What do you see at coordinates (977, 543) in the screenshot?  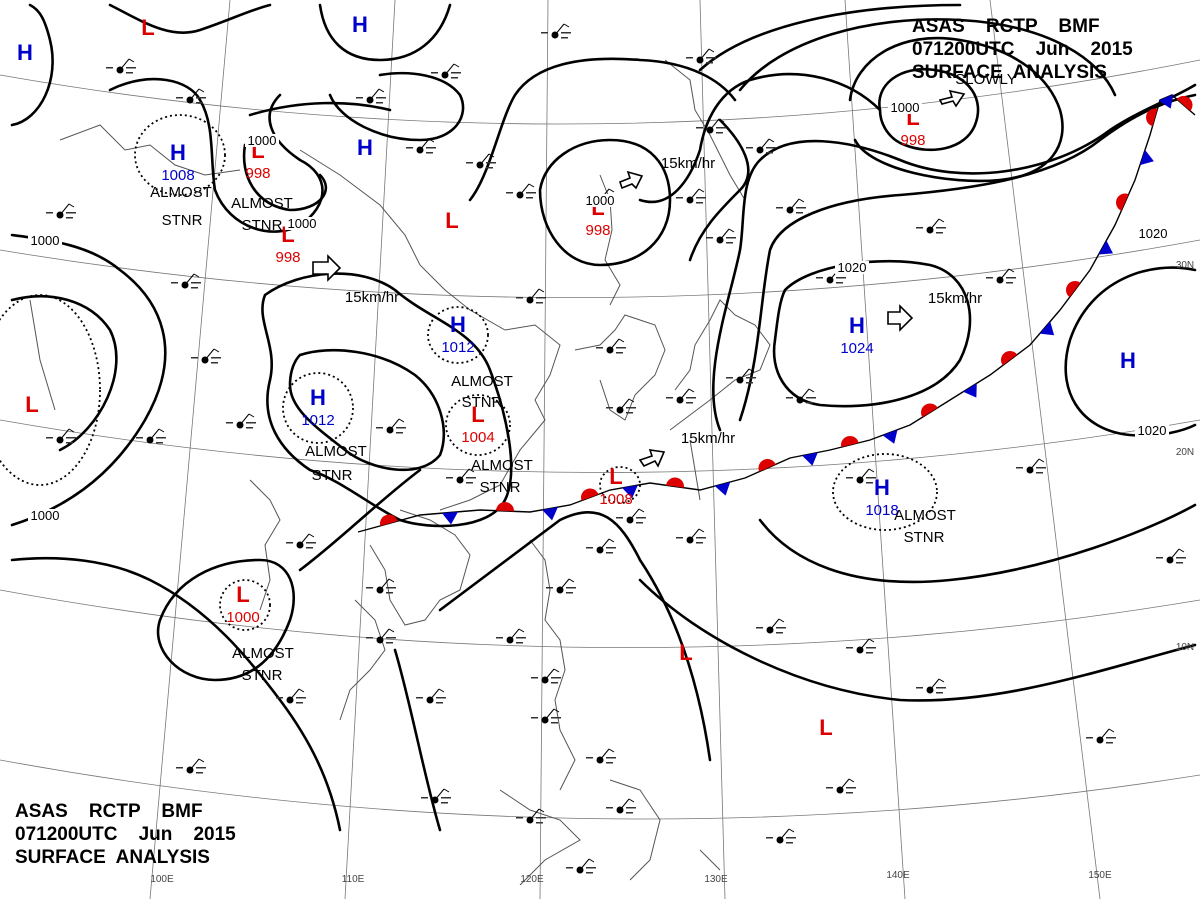 I see `isobar-1016-south` at bounding box center [977, 543].